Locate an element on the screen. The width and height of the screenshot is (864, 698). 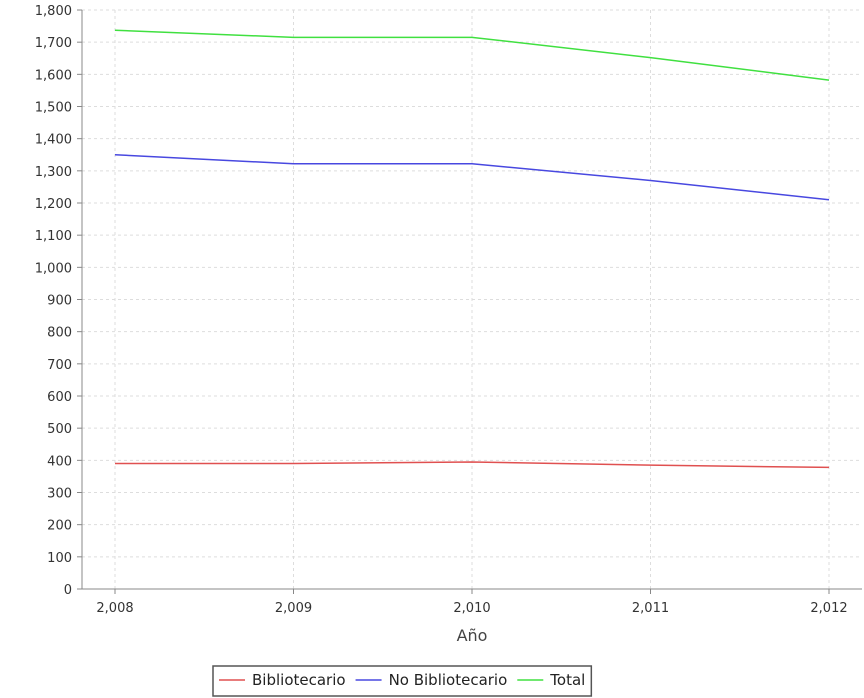
y-tick-label: 1,000 is located at coordinates (53, 268).